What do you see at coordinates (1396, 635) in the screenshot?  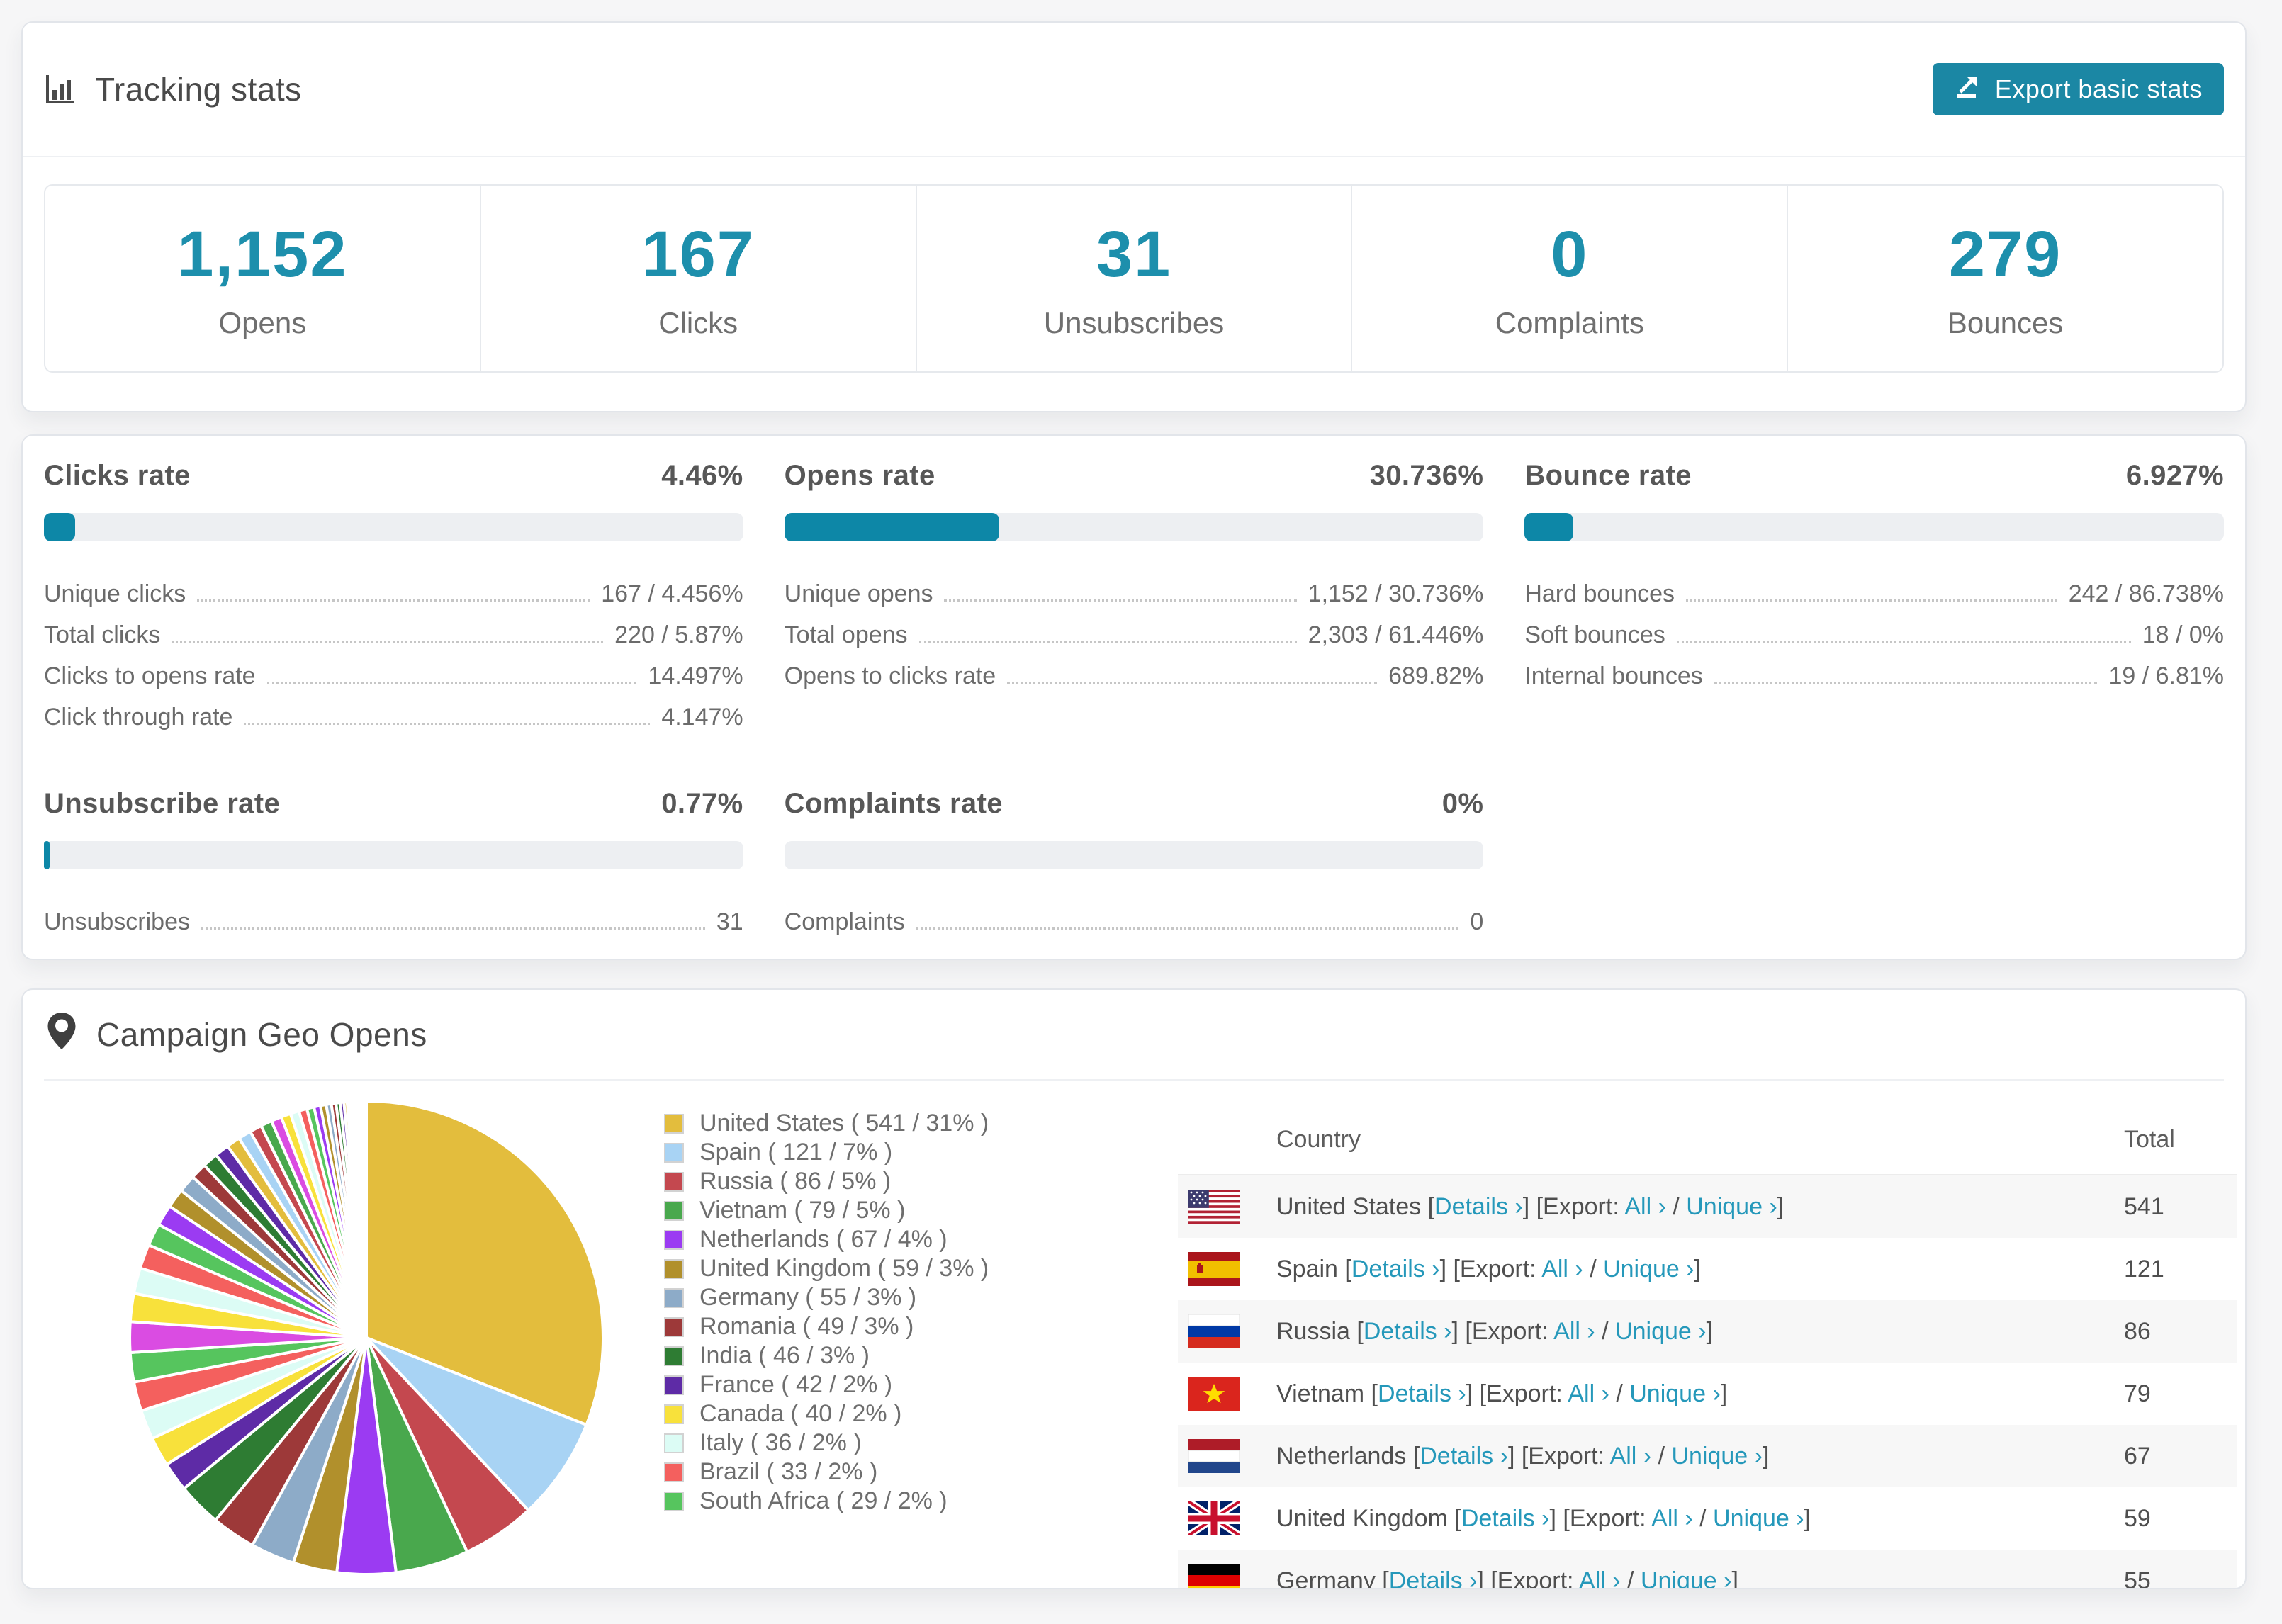 I see `stat-row-value: 2,303 / 61.446%` at bounding box center [1396, 635].